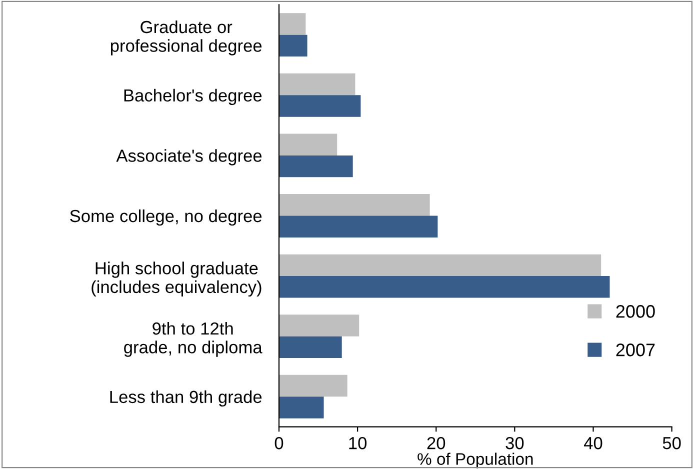  What do you see at coordinates (166, 217) in the screenshot?
I see `y-tick-label: Some college, no degree` at bounding box center [166, 217].